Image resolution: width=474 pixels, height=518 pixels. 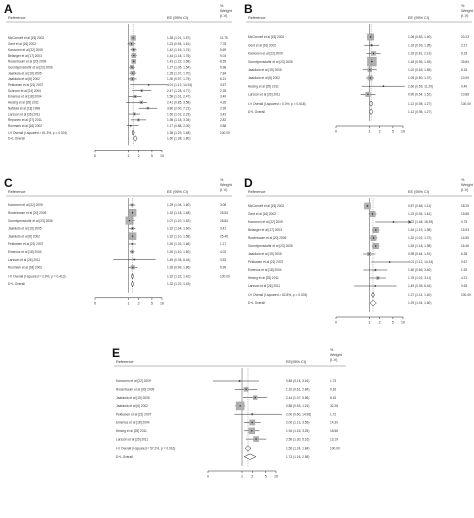 I want to click on study-ee: 2.41 (0.85, 3.58), so click(x=178, y=103).